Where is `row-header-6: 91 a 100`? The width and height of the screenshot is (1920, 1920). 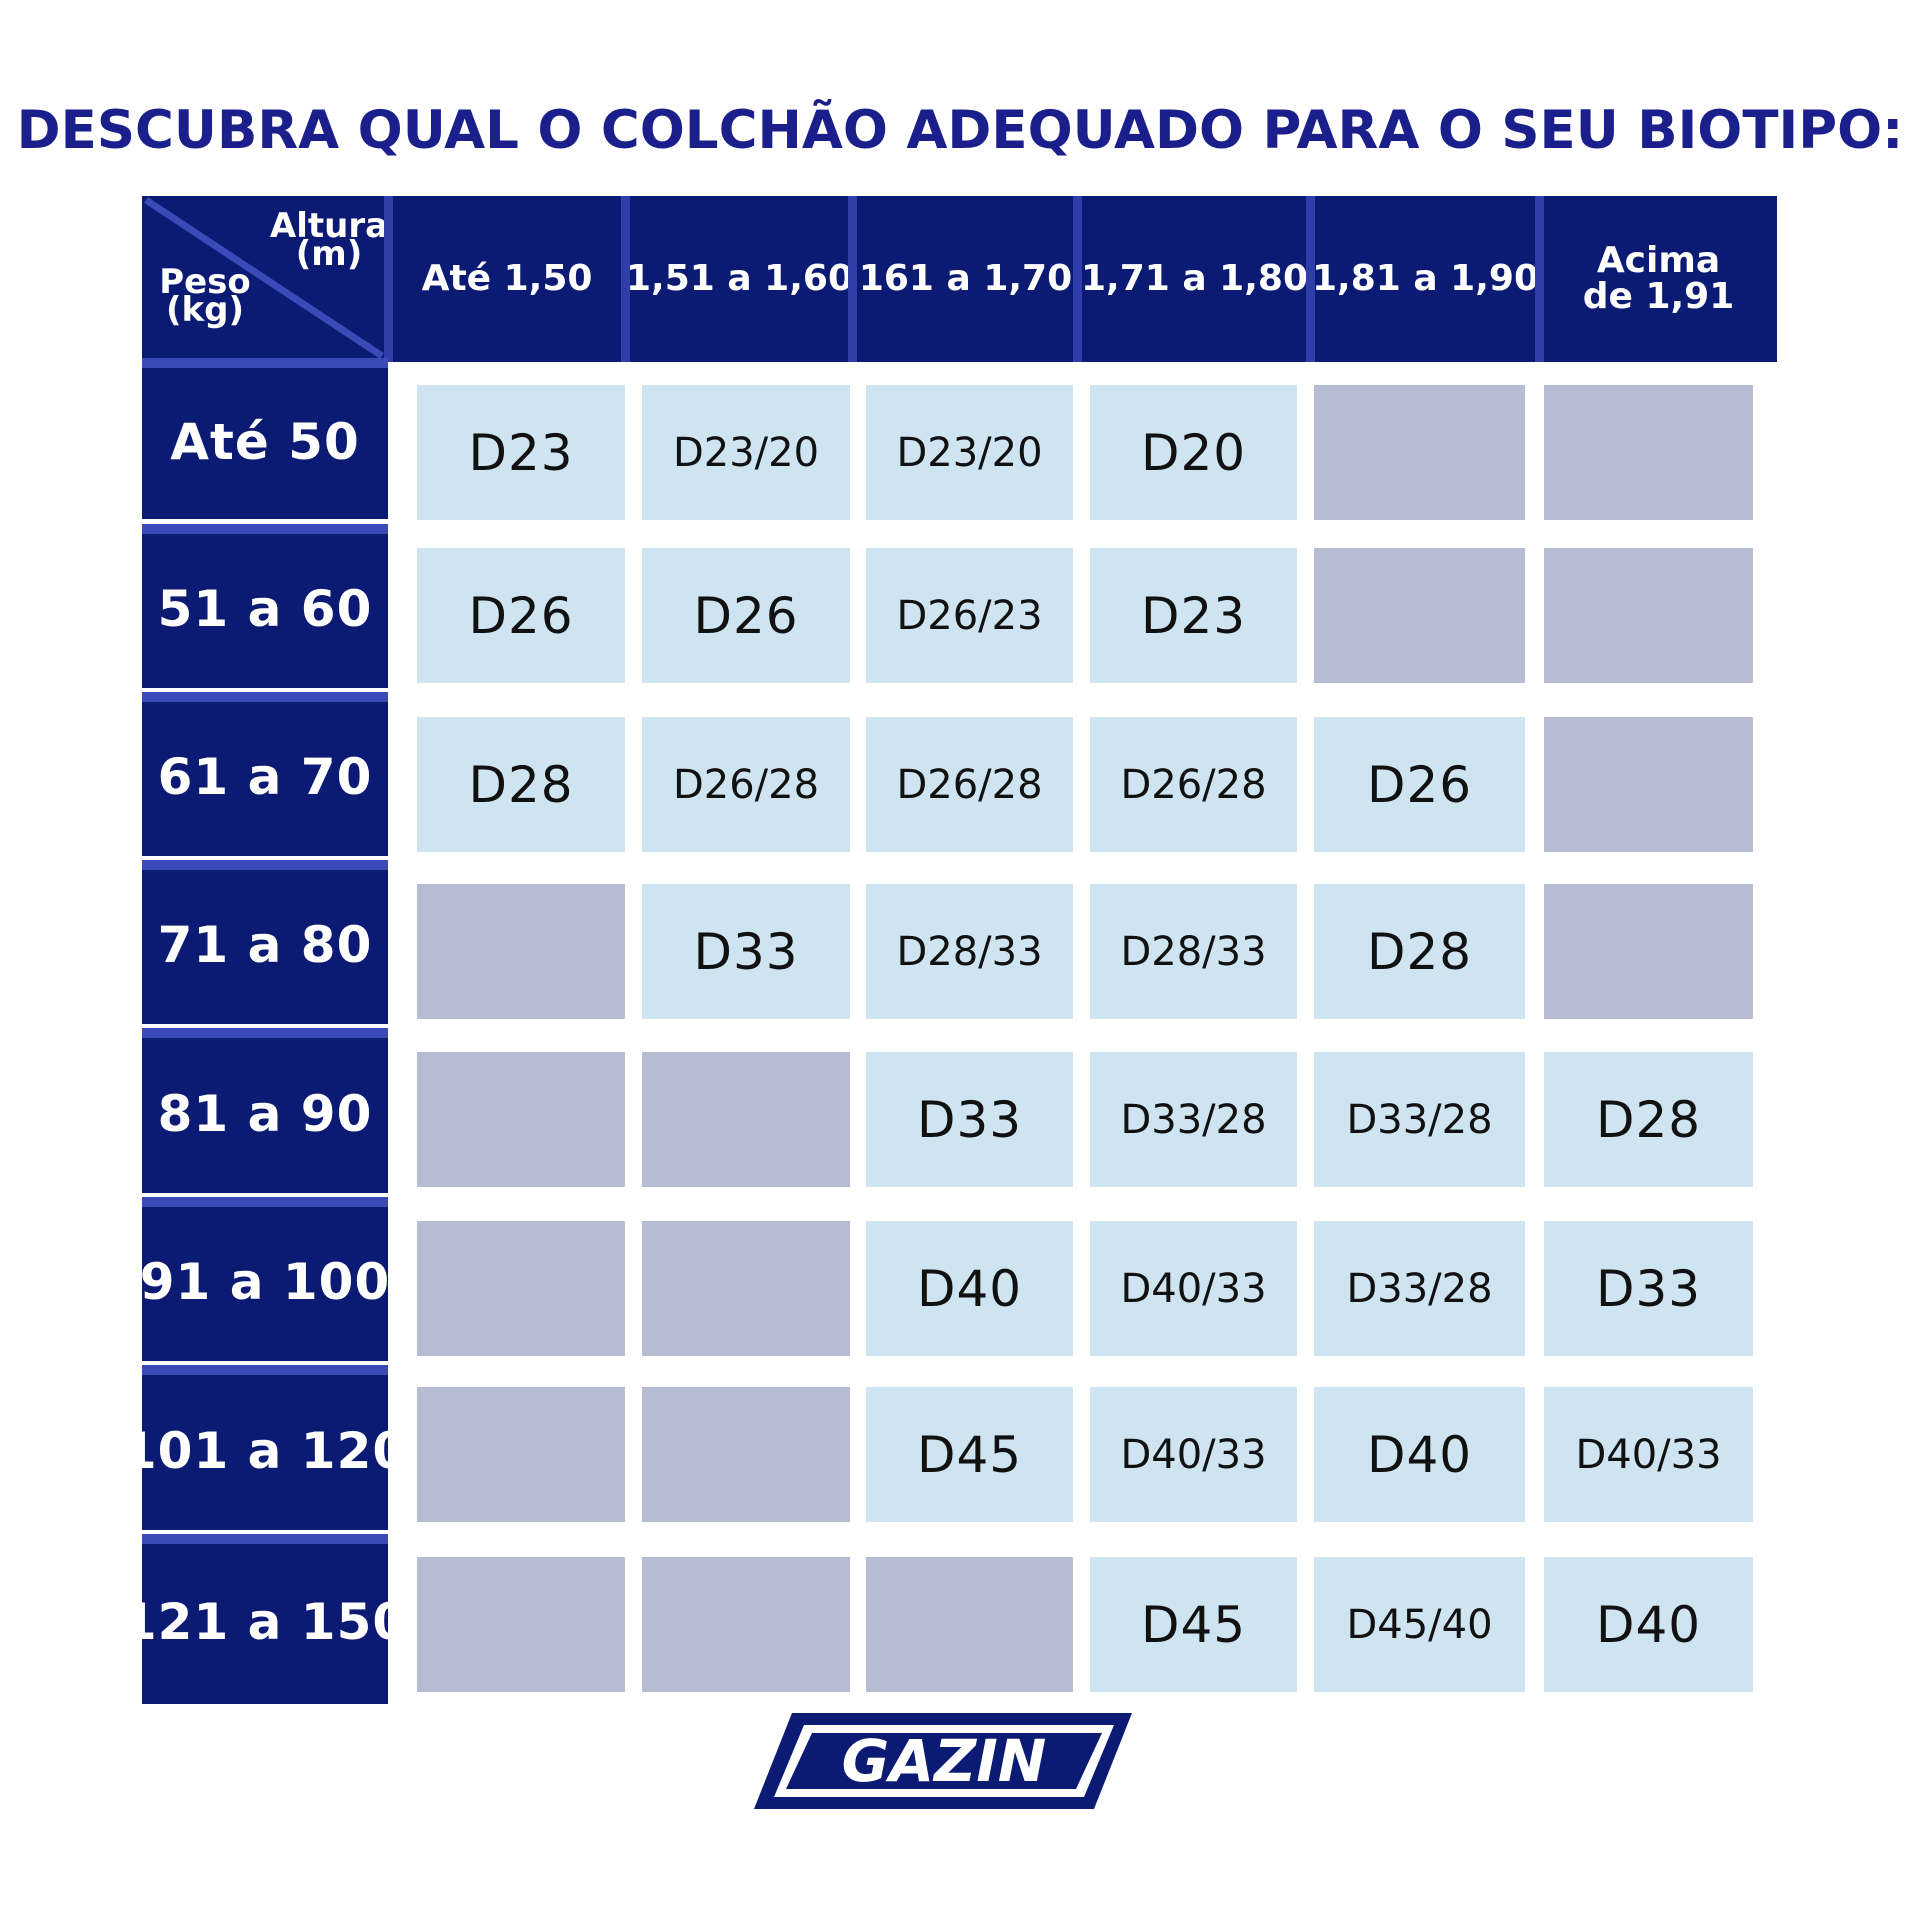
row-header-6: 91 a 100 is located at coordinates (264, 1282).